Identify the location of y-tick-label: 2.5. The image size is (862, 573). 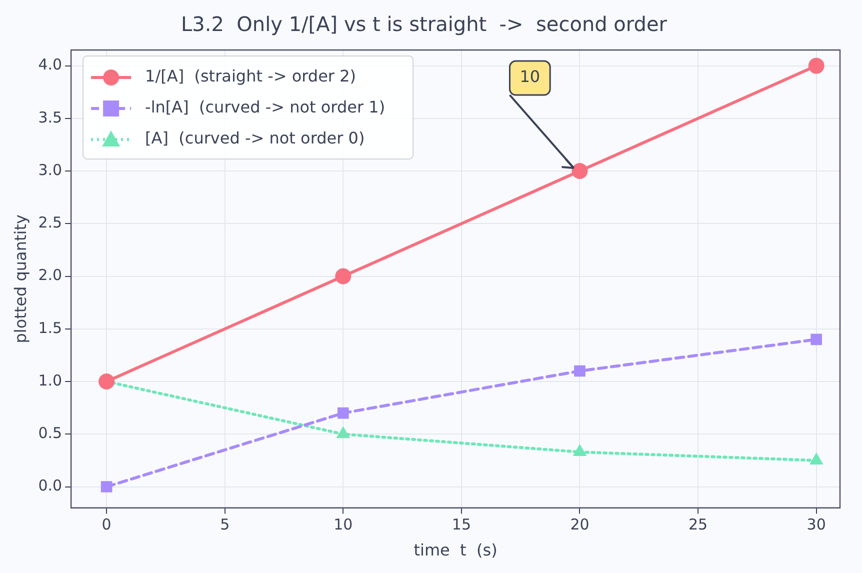
(50, 223).